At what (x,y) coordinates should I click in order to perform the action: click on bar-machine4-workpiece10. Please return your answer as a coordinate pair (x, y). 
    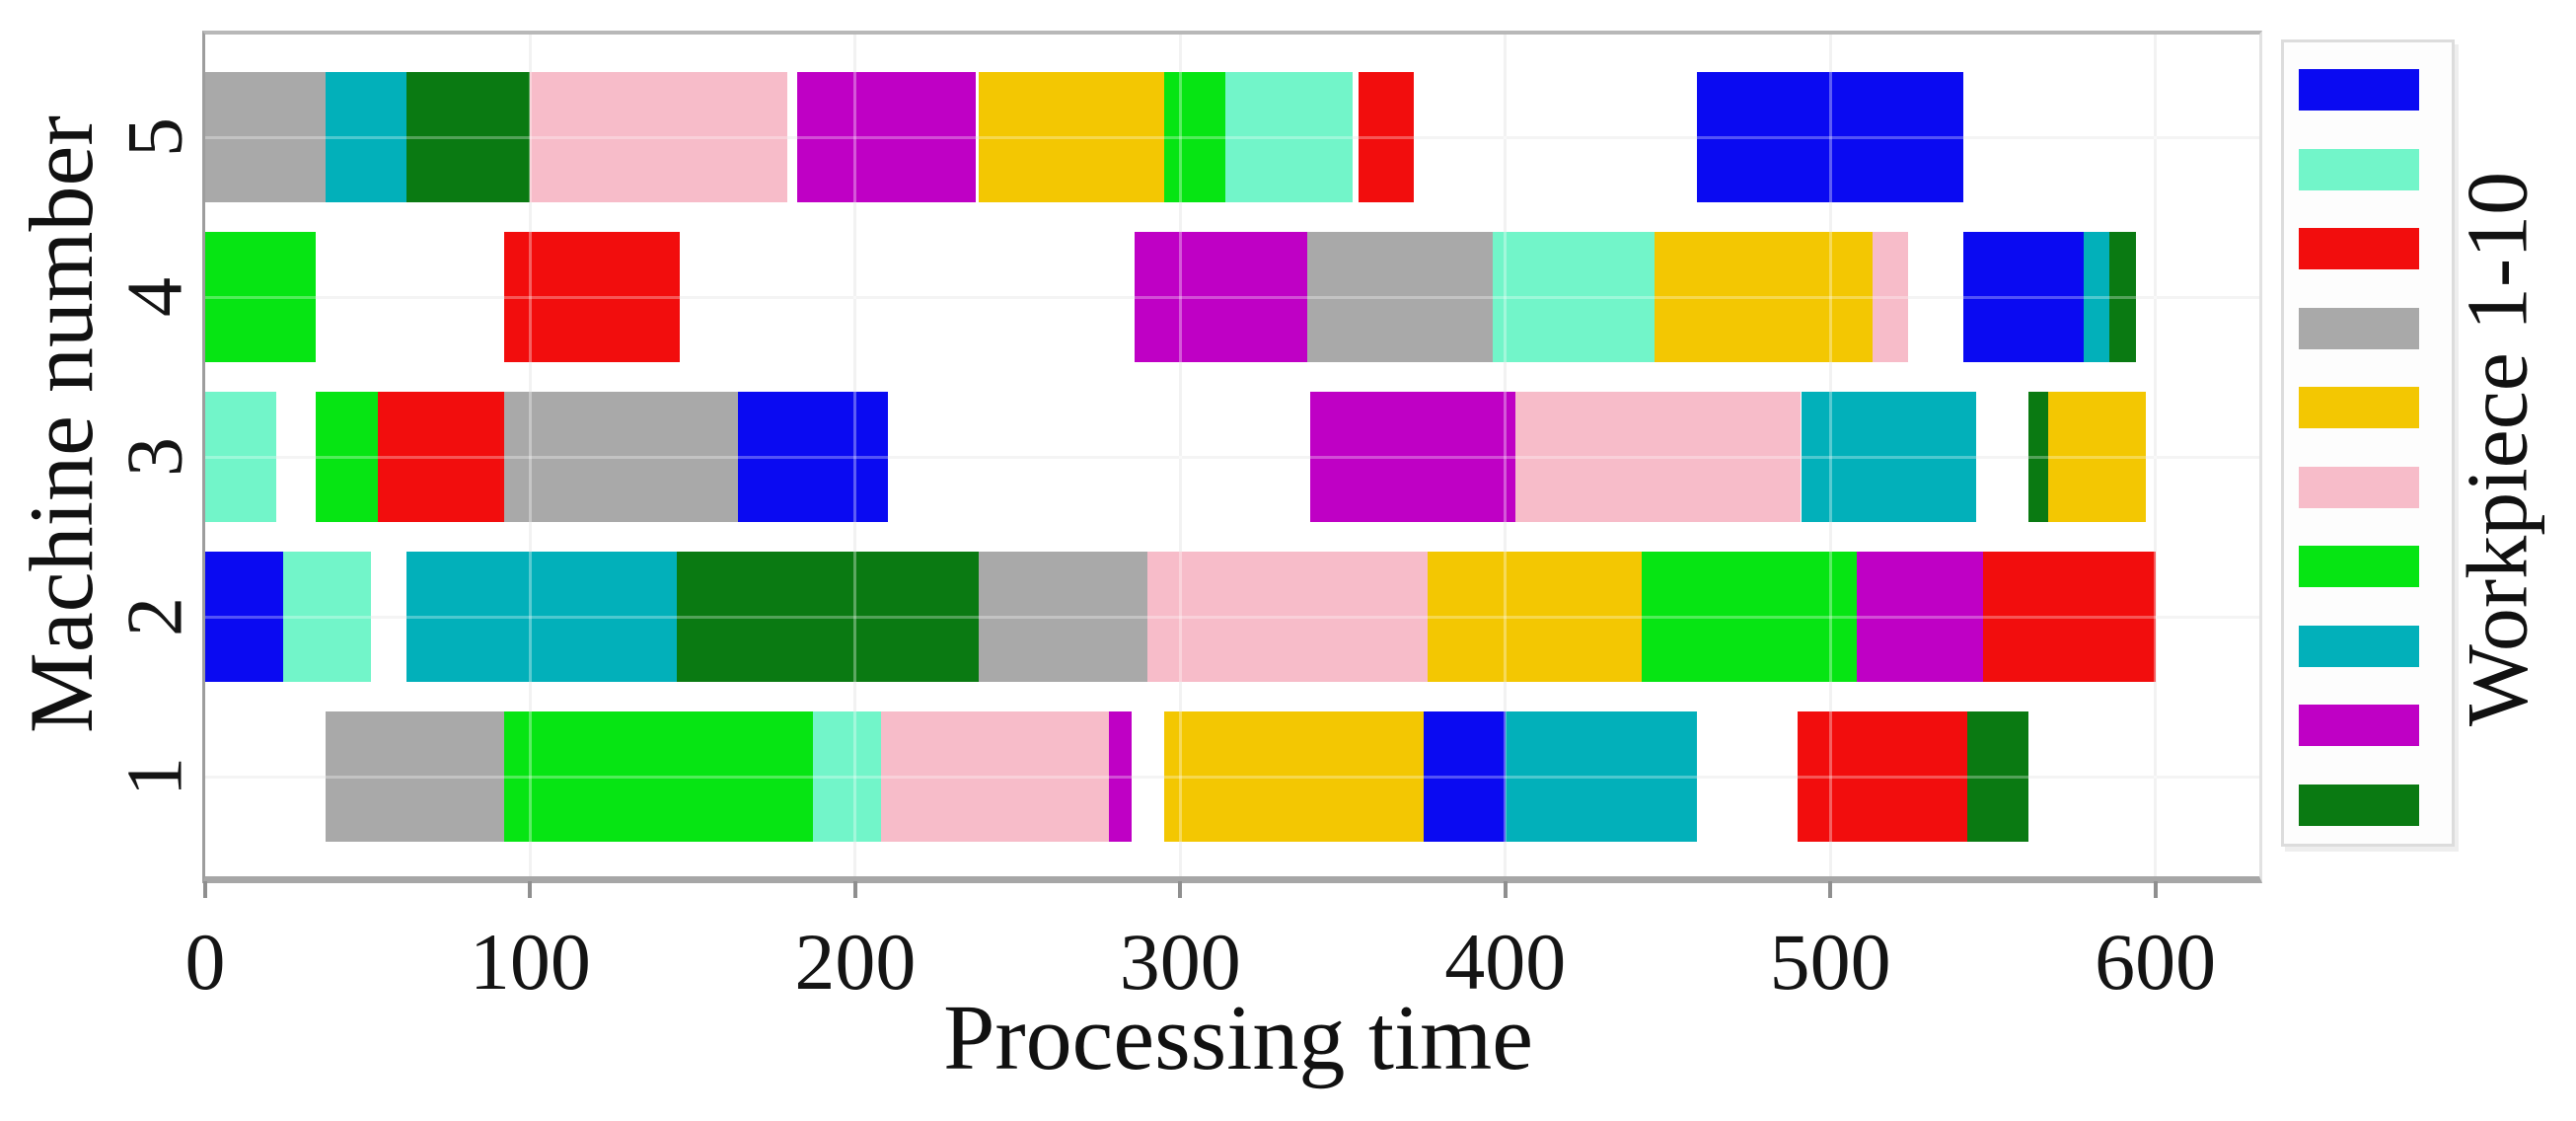
    Looking at the image, I should click on (2122, 297).